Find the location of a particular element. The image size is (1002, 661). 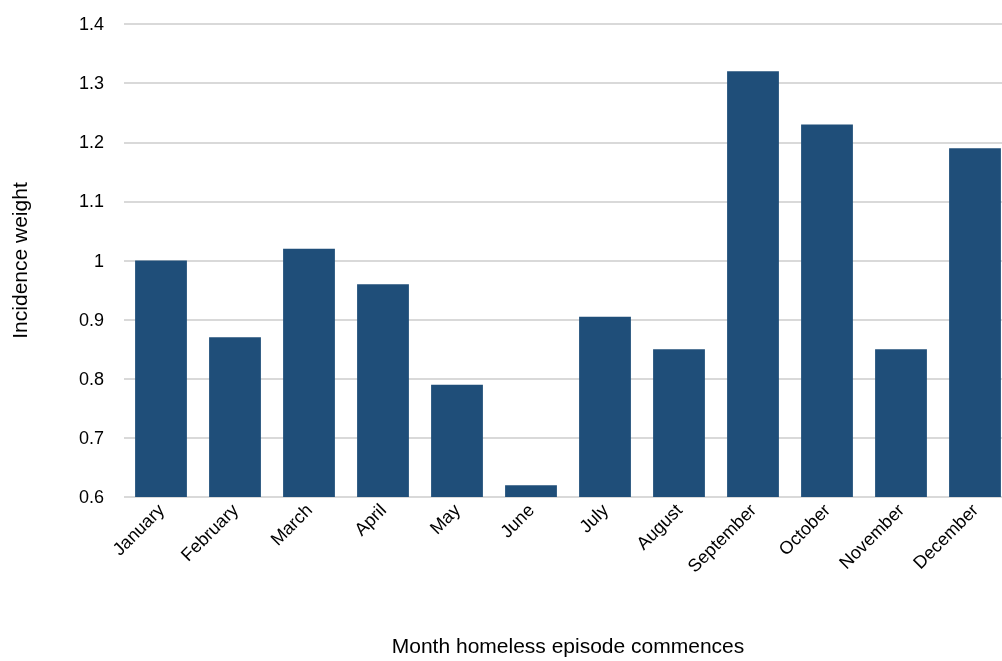

y-tick-label: 1.3 is located at coordinates (91, 83).